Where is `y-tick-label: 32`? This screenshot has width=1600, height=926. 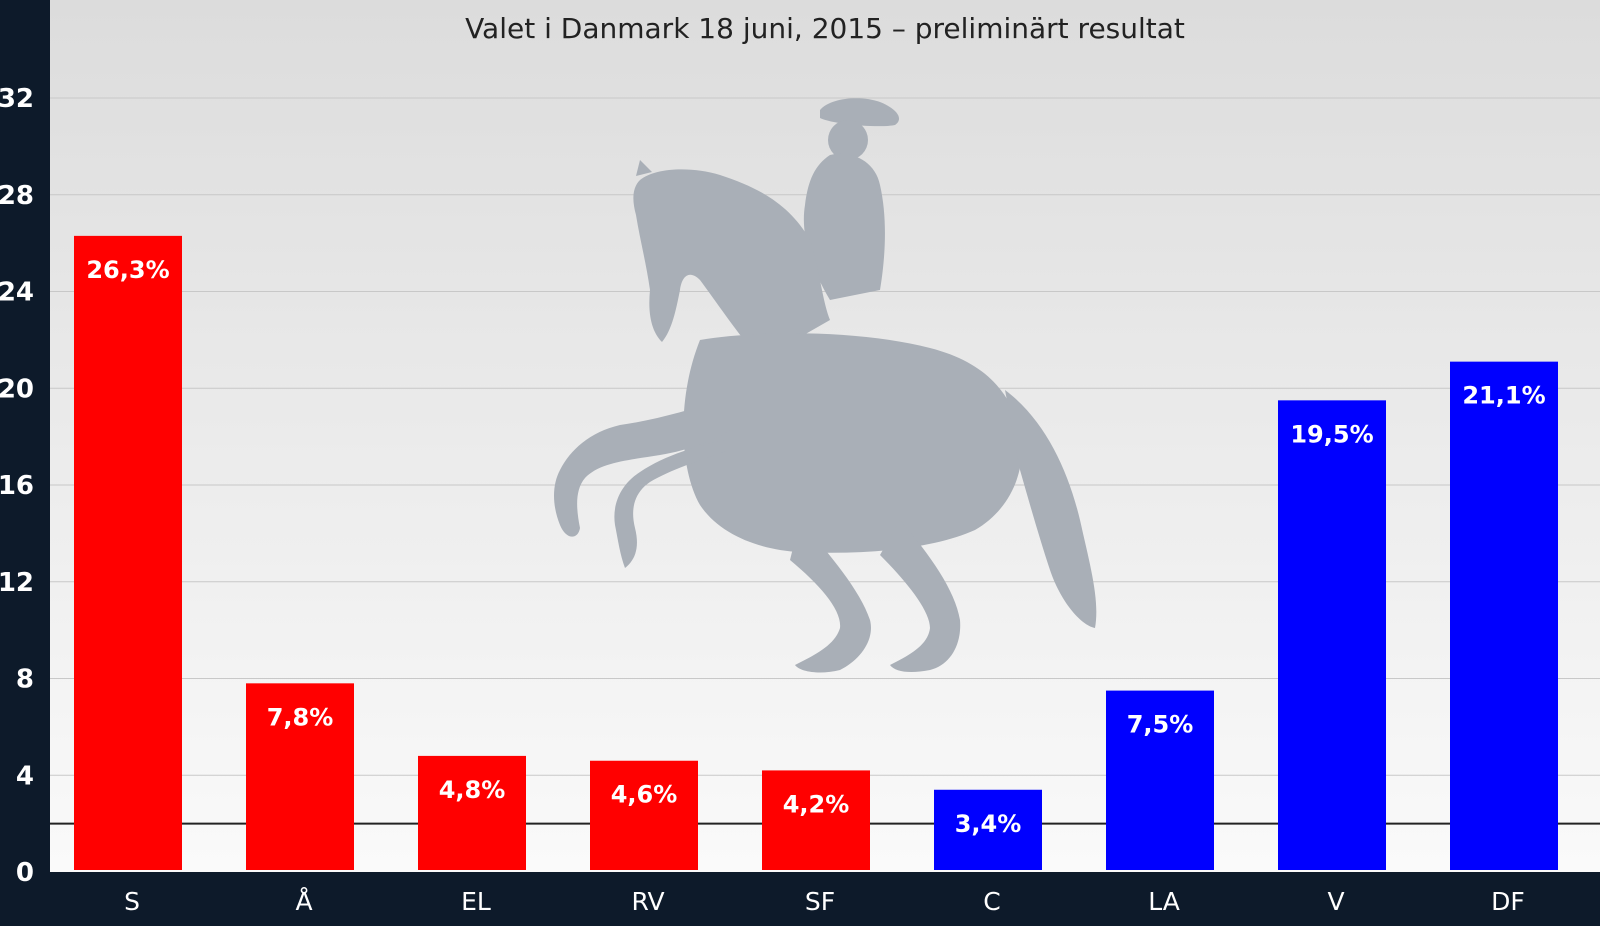 y-tick-label: 32 is located at coordinates (17, 99).